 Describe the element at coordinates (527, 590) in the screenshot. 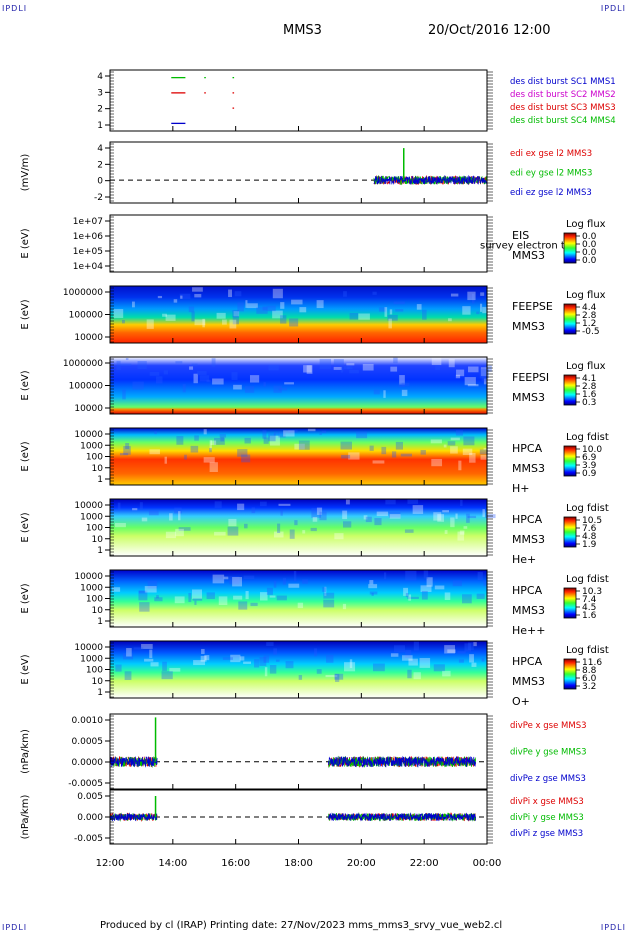

I see `panel-label-hpca_hepp: HPCA` at that location.